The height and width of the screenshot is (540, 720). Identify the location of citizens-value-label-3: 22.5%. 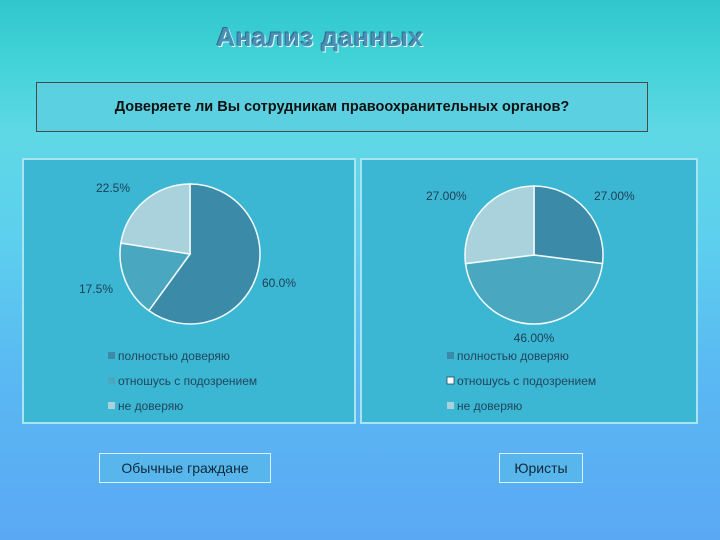
(113, 188).